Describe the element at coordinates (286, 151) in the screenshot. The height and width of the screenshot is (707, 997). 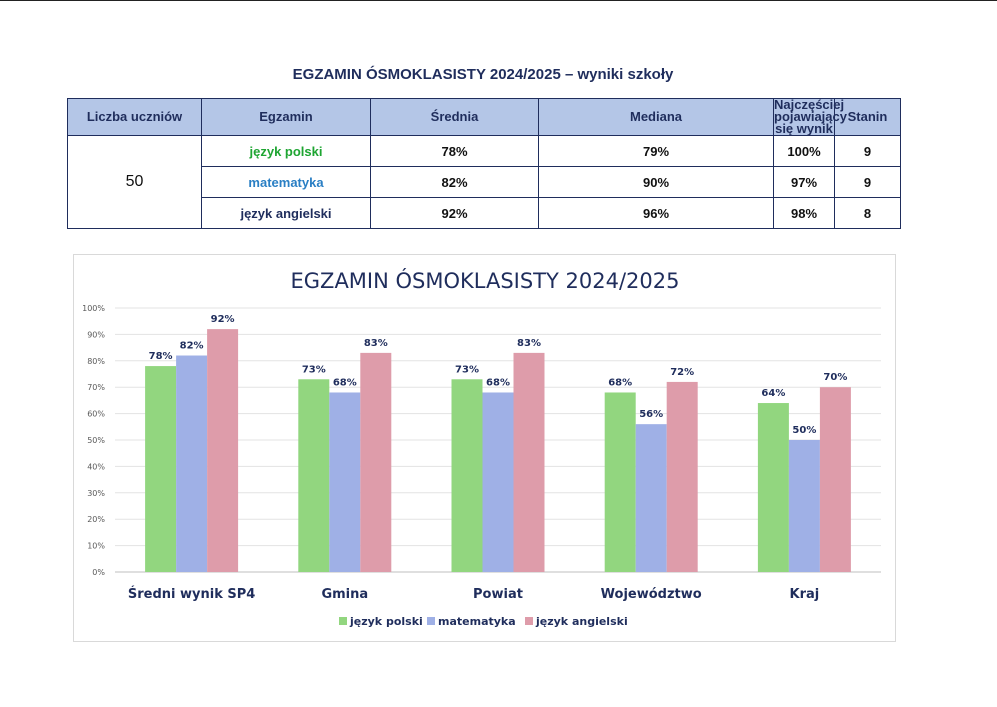
I see `exam-cell: język polski` at that location.